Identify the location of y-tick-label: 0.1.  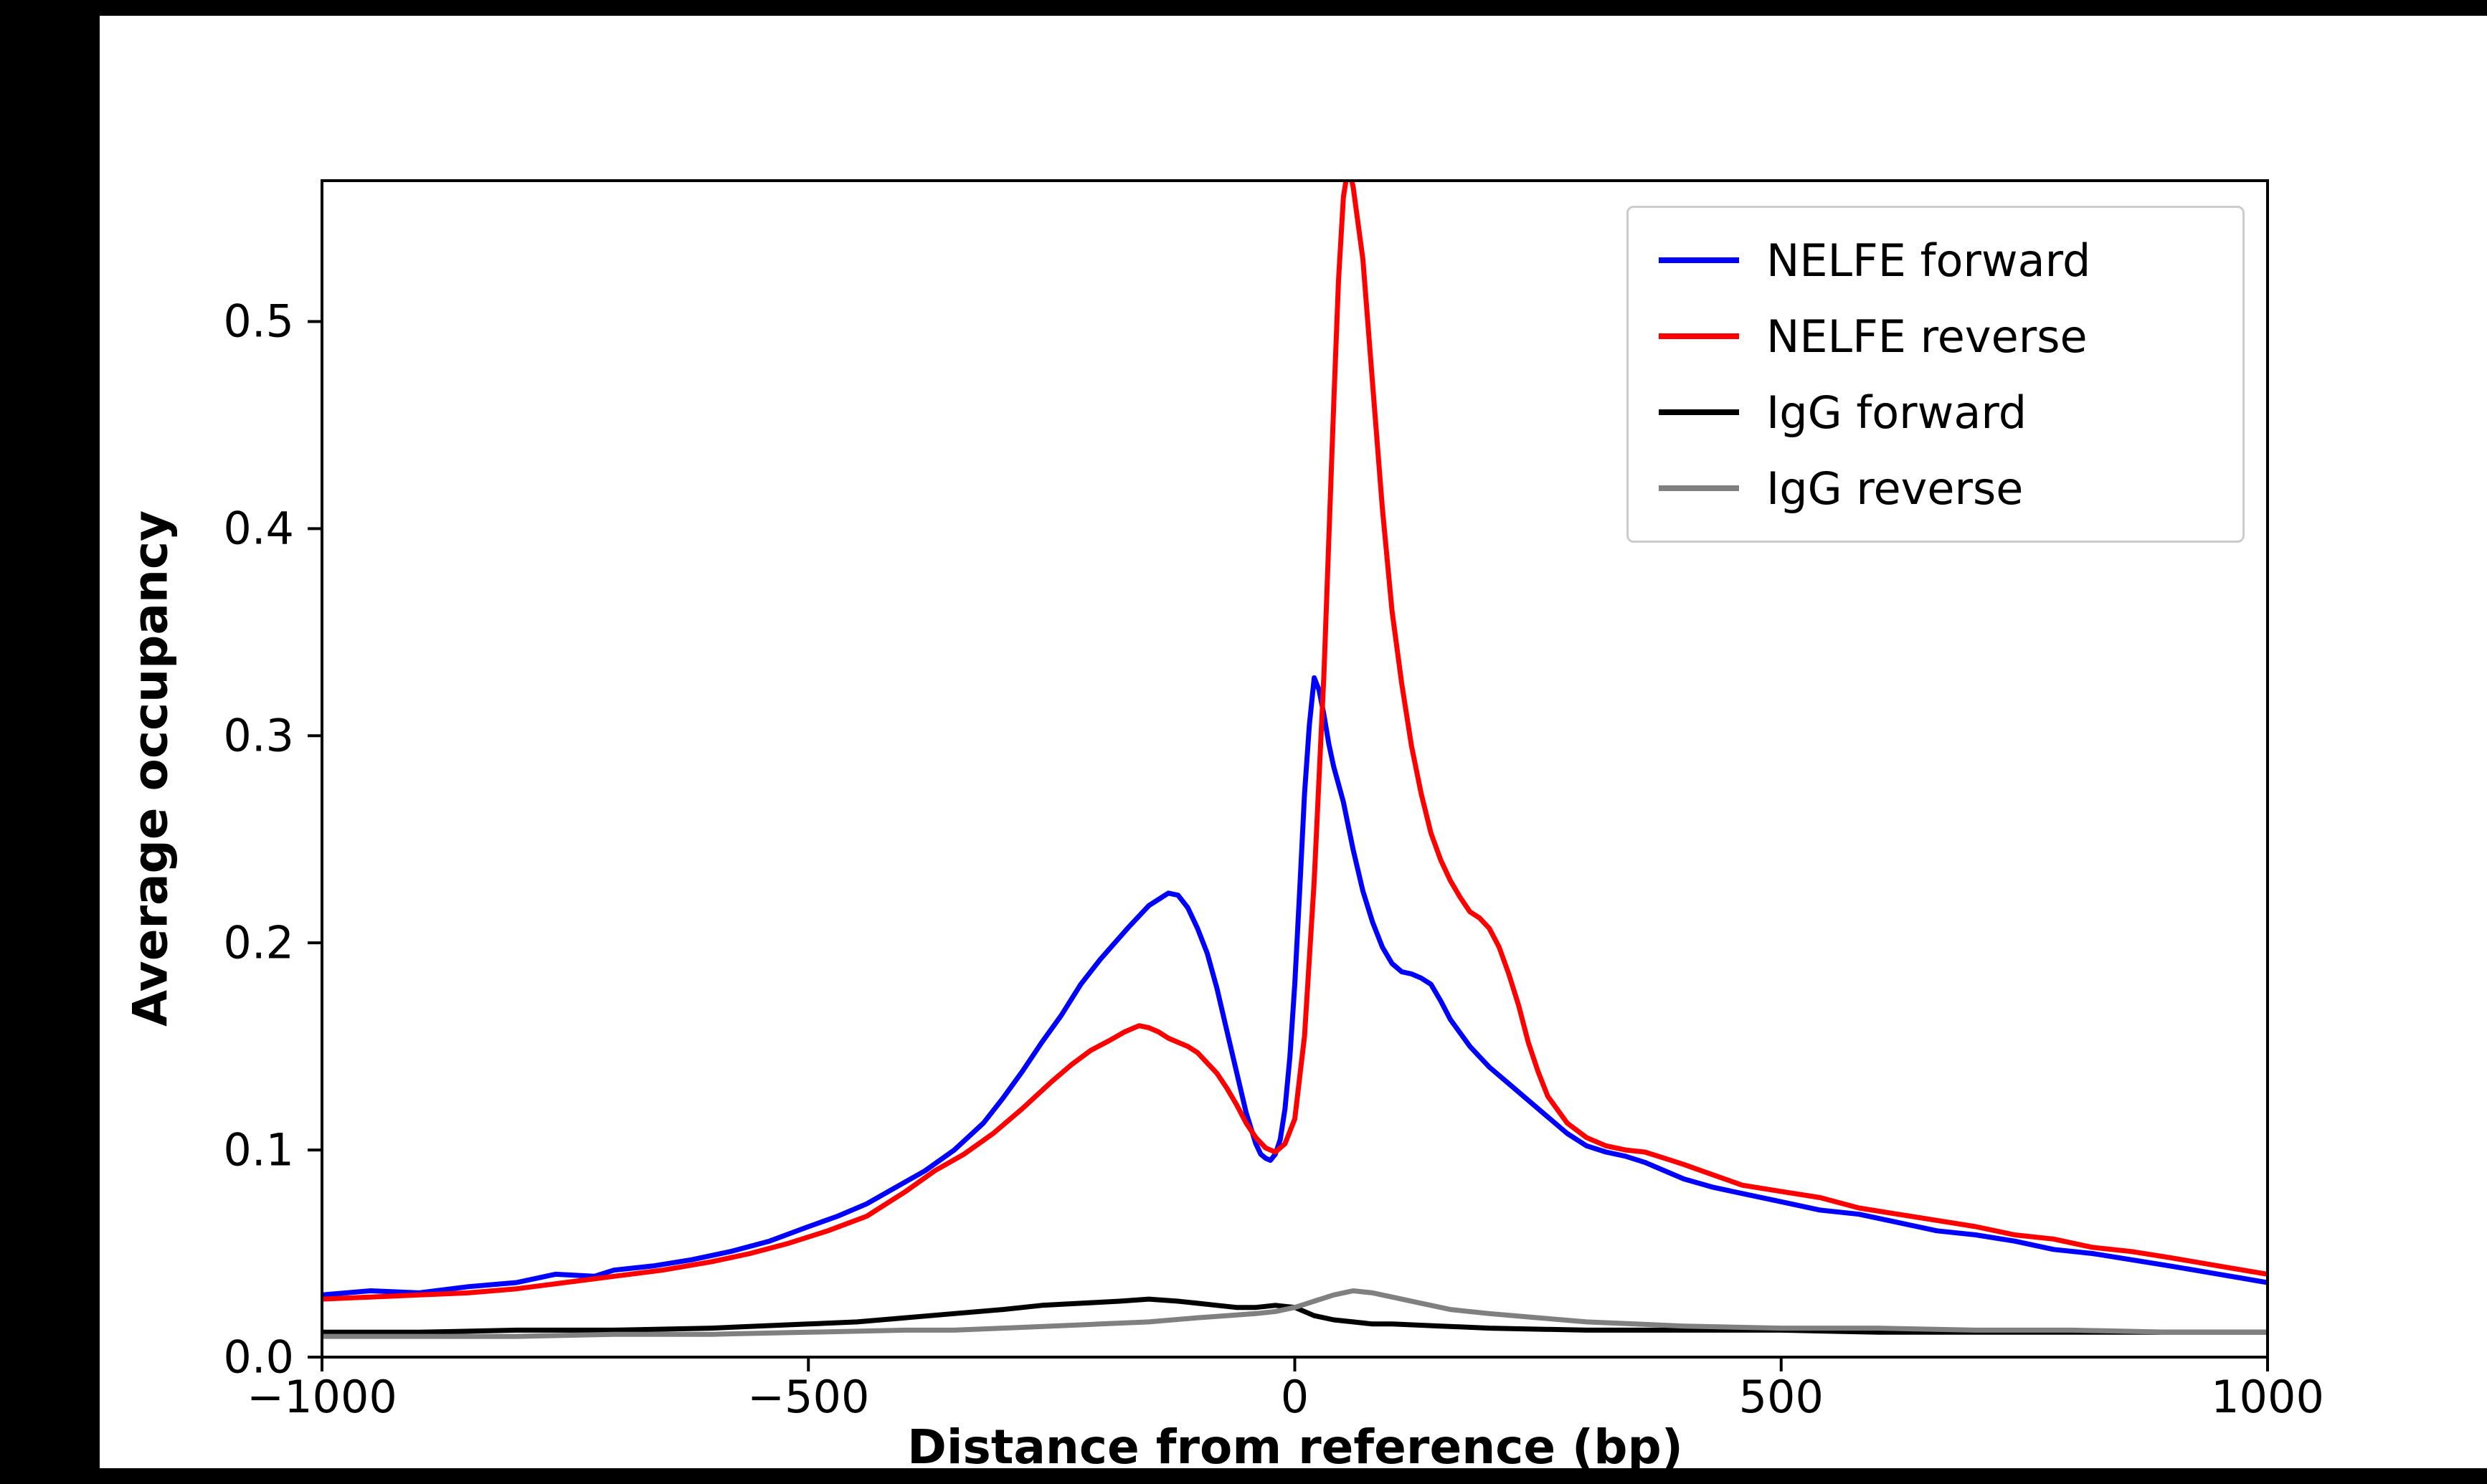
(259, 1149).